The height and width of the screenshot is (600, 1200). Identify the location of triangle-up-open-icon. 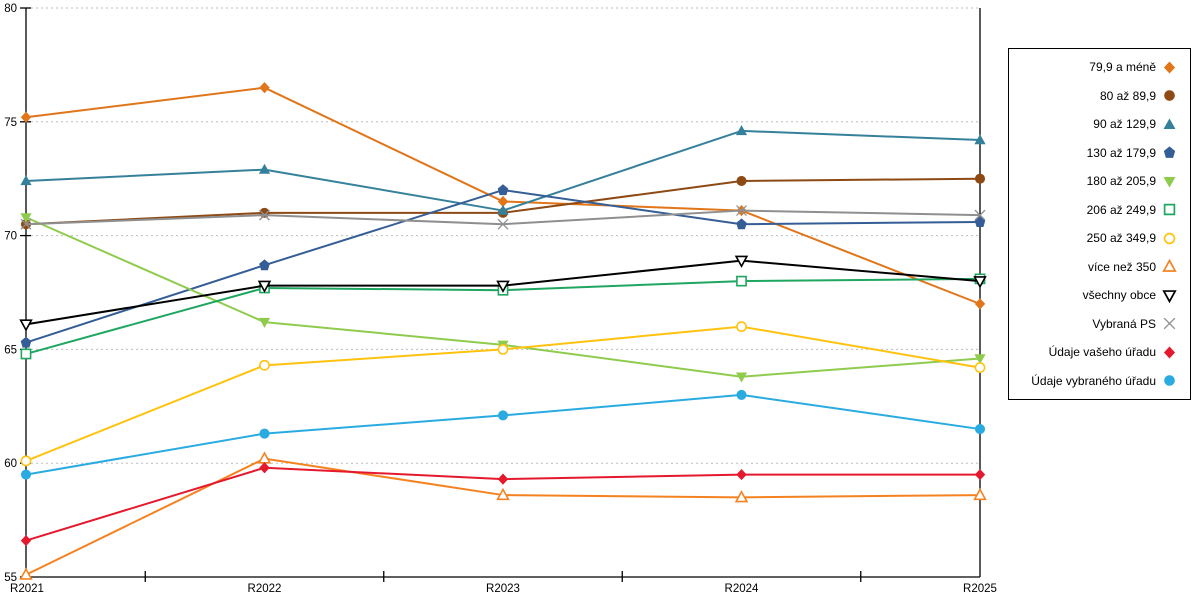
(1169, 266).